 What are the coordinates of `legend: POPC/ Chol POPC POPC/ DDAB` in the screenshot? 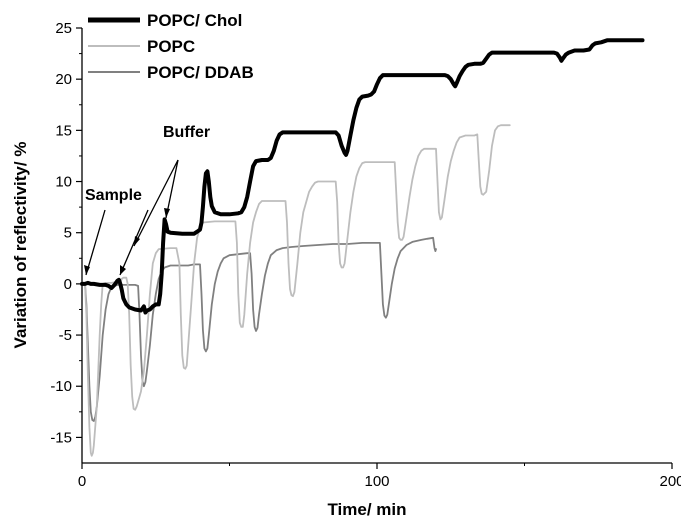 It's located at (171, 46).